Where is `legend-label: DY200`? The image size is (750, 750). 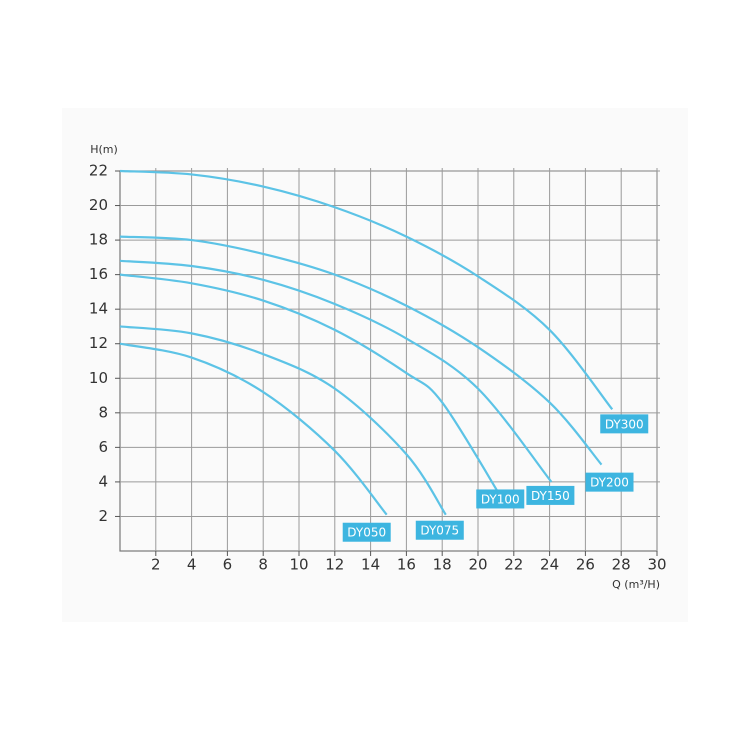 legend-label: DY200 is located at coordinates (609, 483).